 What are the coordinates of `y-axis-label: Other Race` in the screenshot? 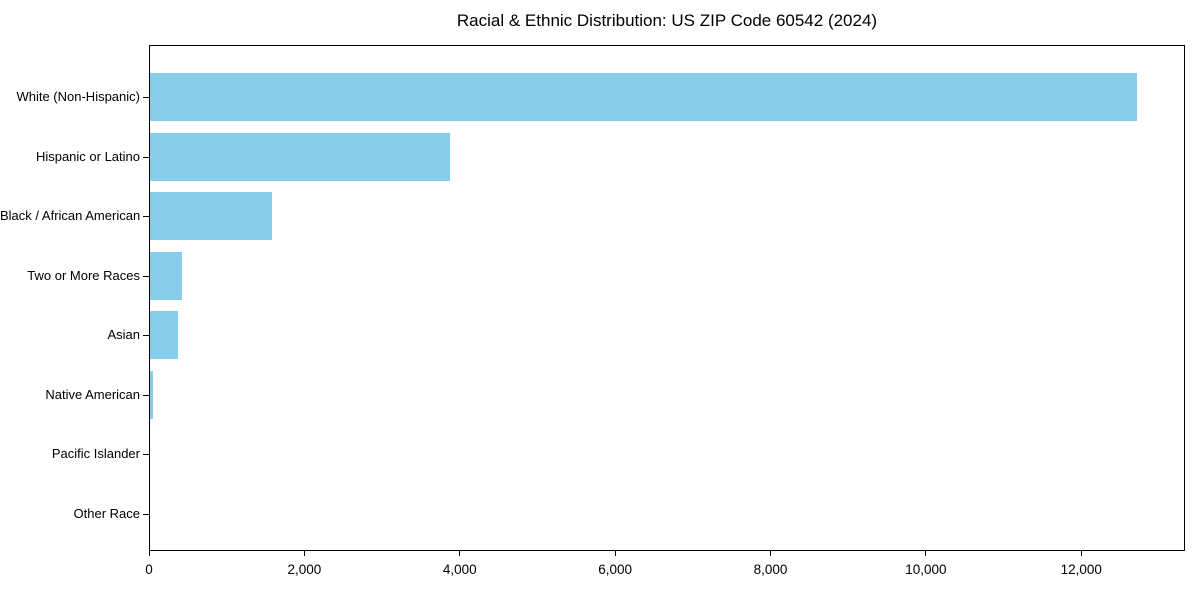 It's located at (106, 513).